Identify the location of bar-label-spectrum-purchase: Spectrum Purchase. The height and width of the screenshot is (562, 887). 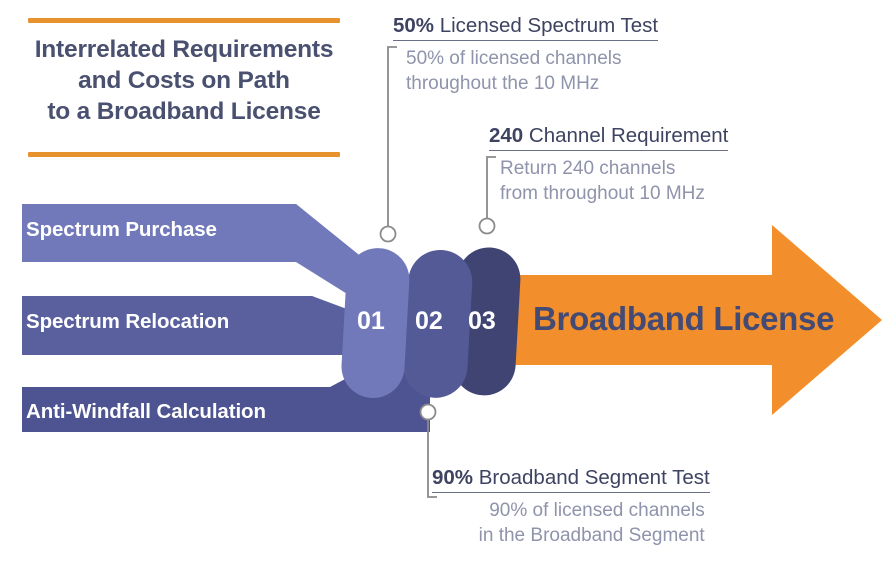
(121, 229).